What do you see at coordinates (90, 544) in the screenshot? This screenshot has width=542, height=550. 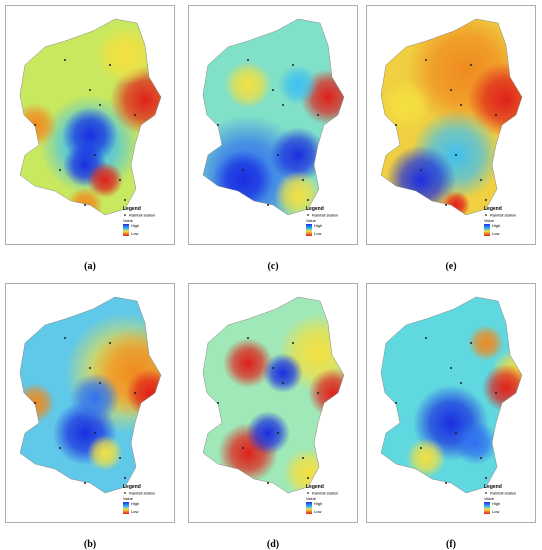 I see `panel-label: (b)` at bounding box center [90, 544].